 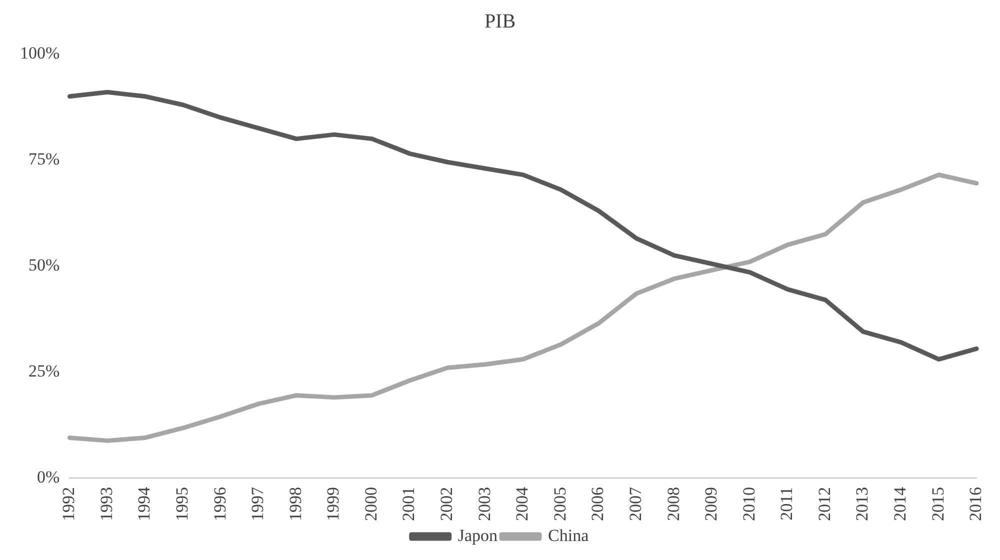 I want to click on x-tick-label: 2010, so click(x=748, y=504).